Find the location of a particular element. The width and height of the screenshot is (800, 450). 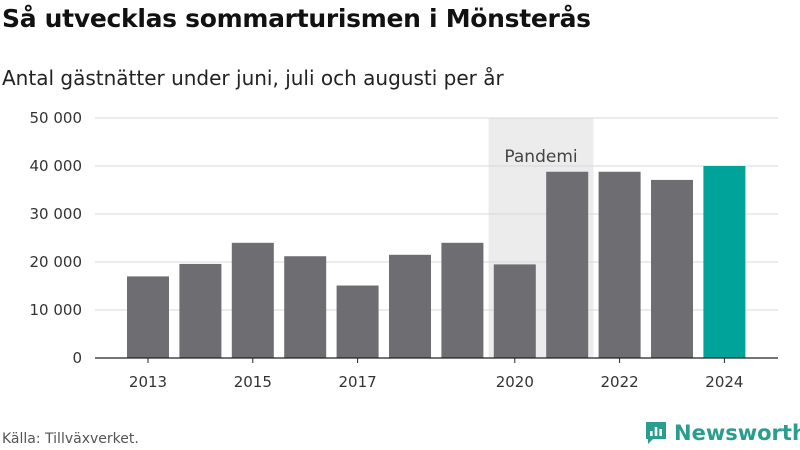

bar-2020 is located at coordinates (514, 311).